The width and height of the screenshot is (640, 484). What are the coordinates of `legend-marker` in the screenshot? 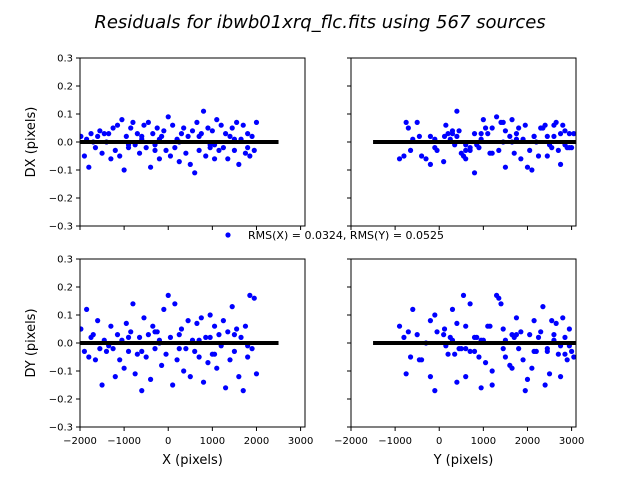 It's located at (228, 235).